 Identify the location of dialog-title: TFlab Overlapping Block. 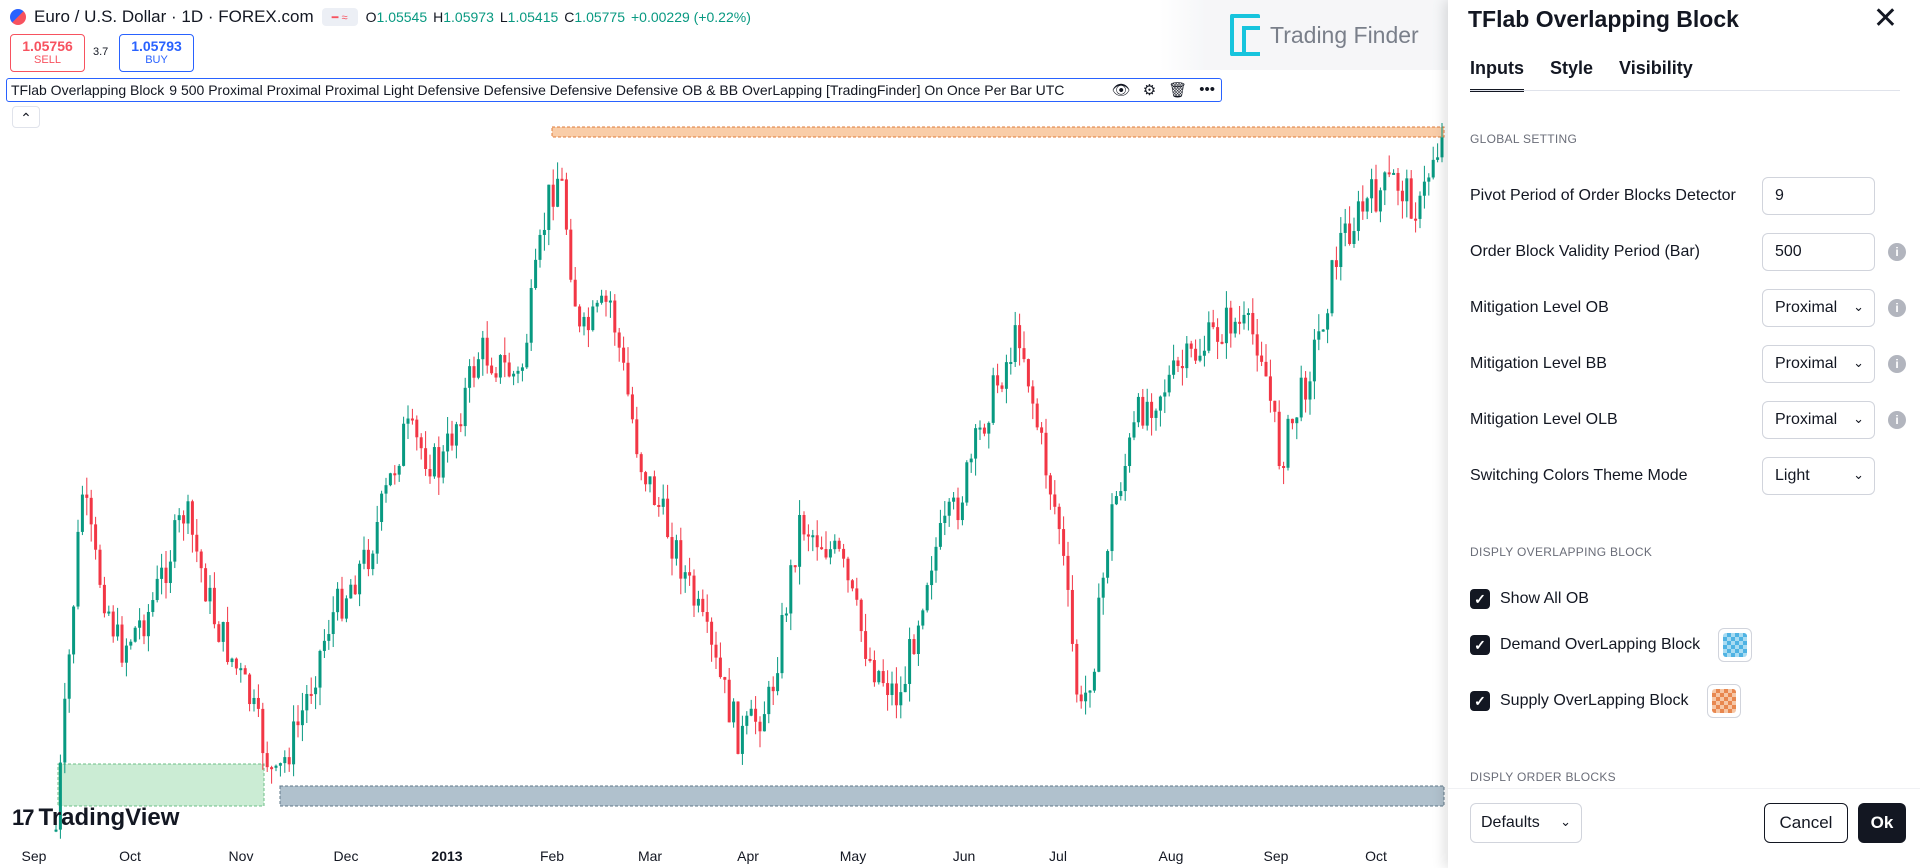
(1603, 19).